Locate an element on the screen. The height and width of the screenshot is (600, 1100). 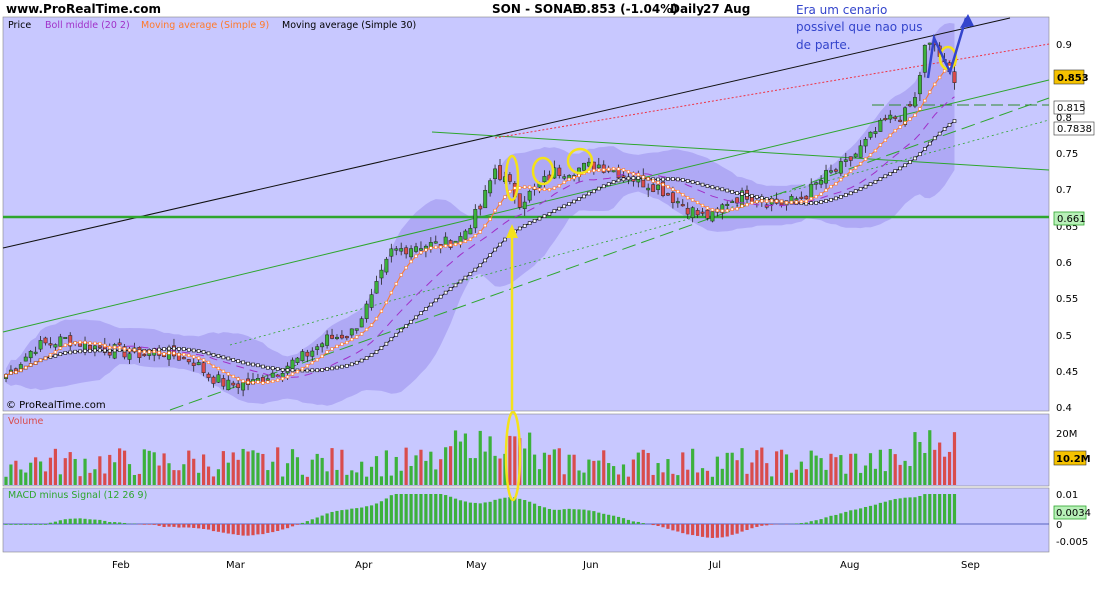
legend-boll: Boll middle (20 2) is located at coordinates (87, 25).